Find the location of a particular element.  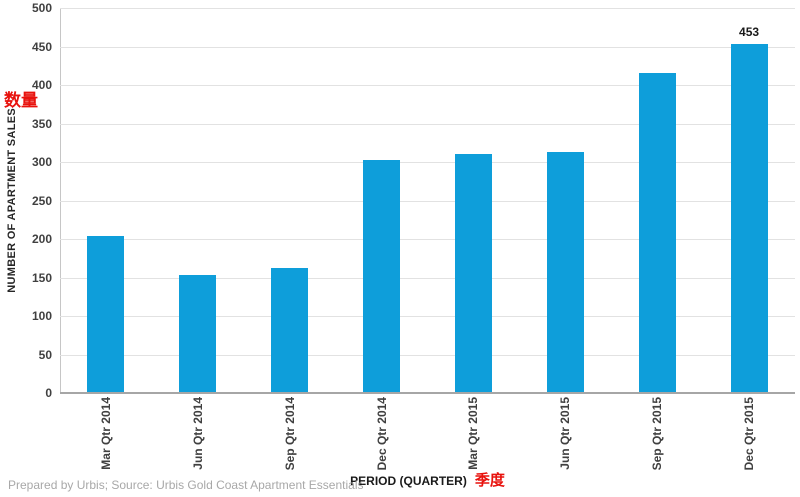

y-tick-label: 400 is located at coordinates (41, 85).